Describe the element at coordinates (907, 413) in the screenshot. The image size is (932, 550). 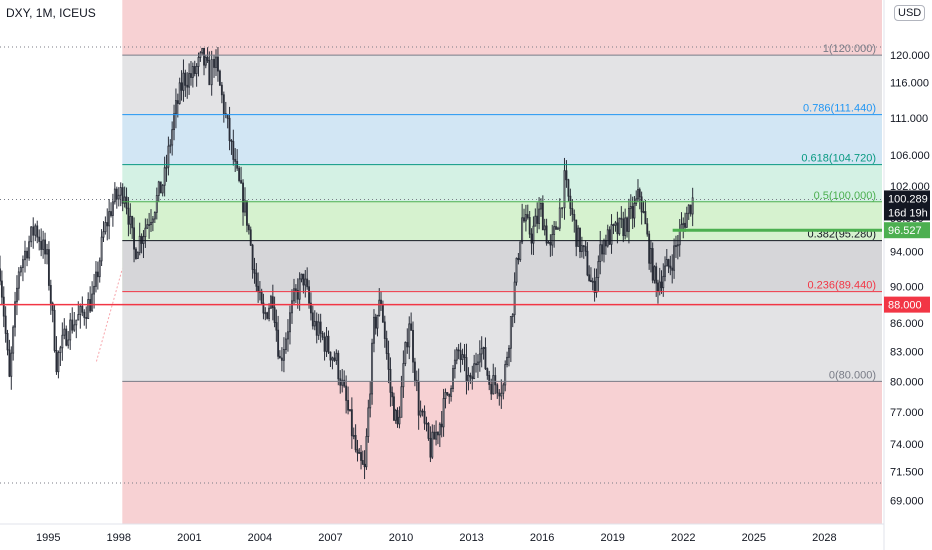
I see `price-tick-label: 77.000` at that location.